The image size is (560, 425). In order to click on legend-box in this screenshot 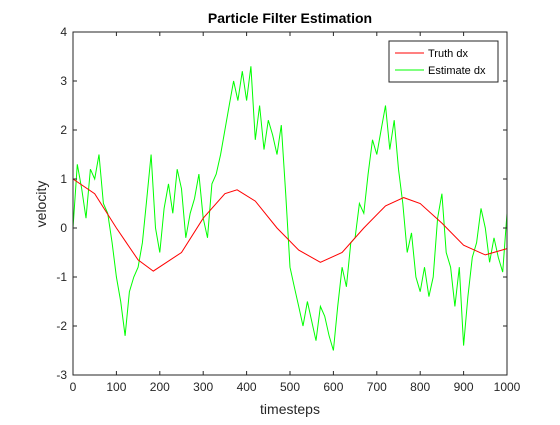, I will do `click(443, 61)`.